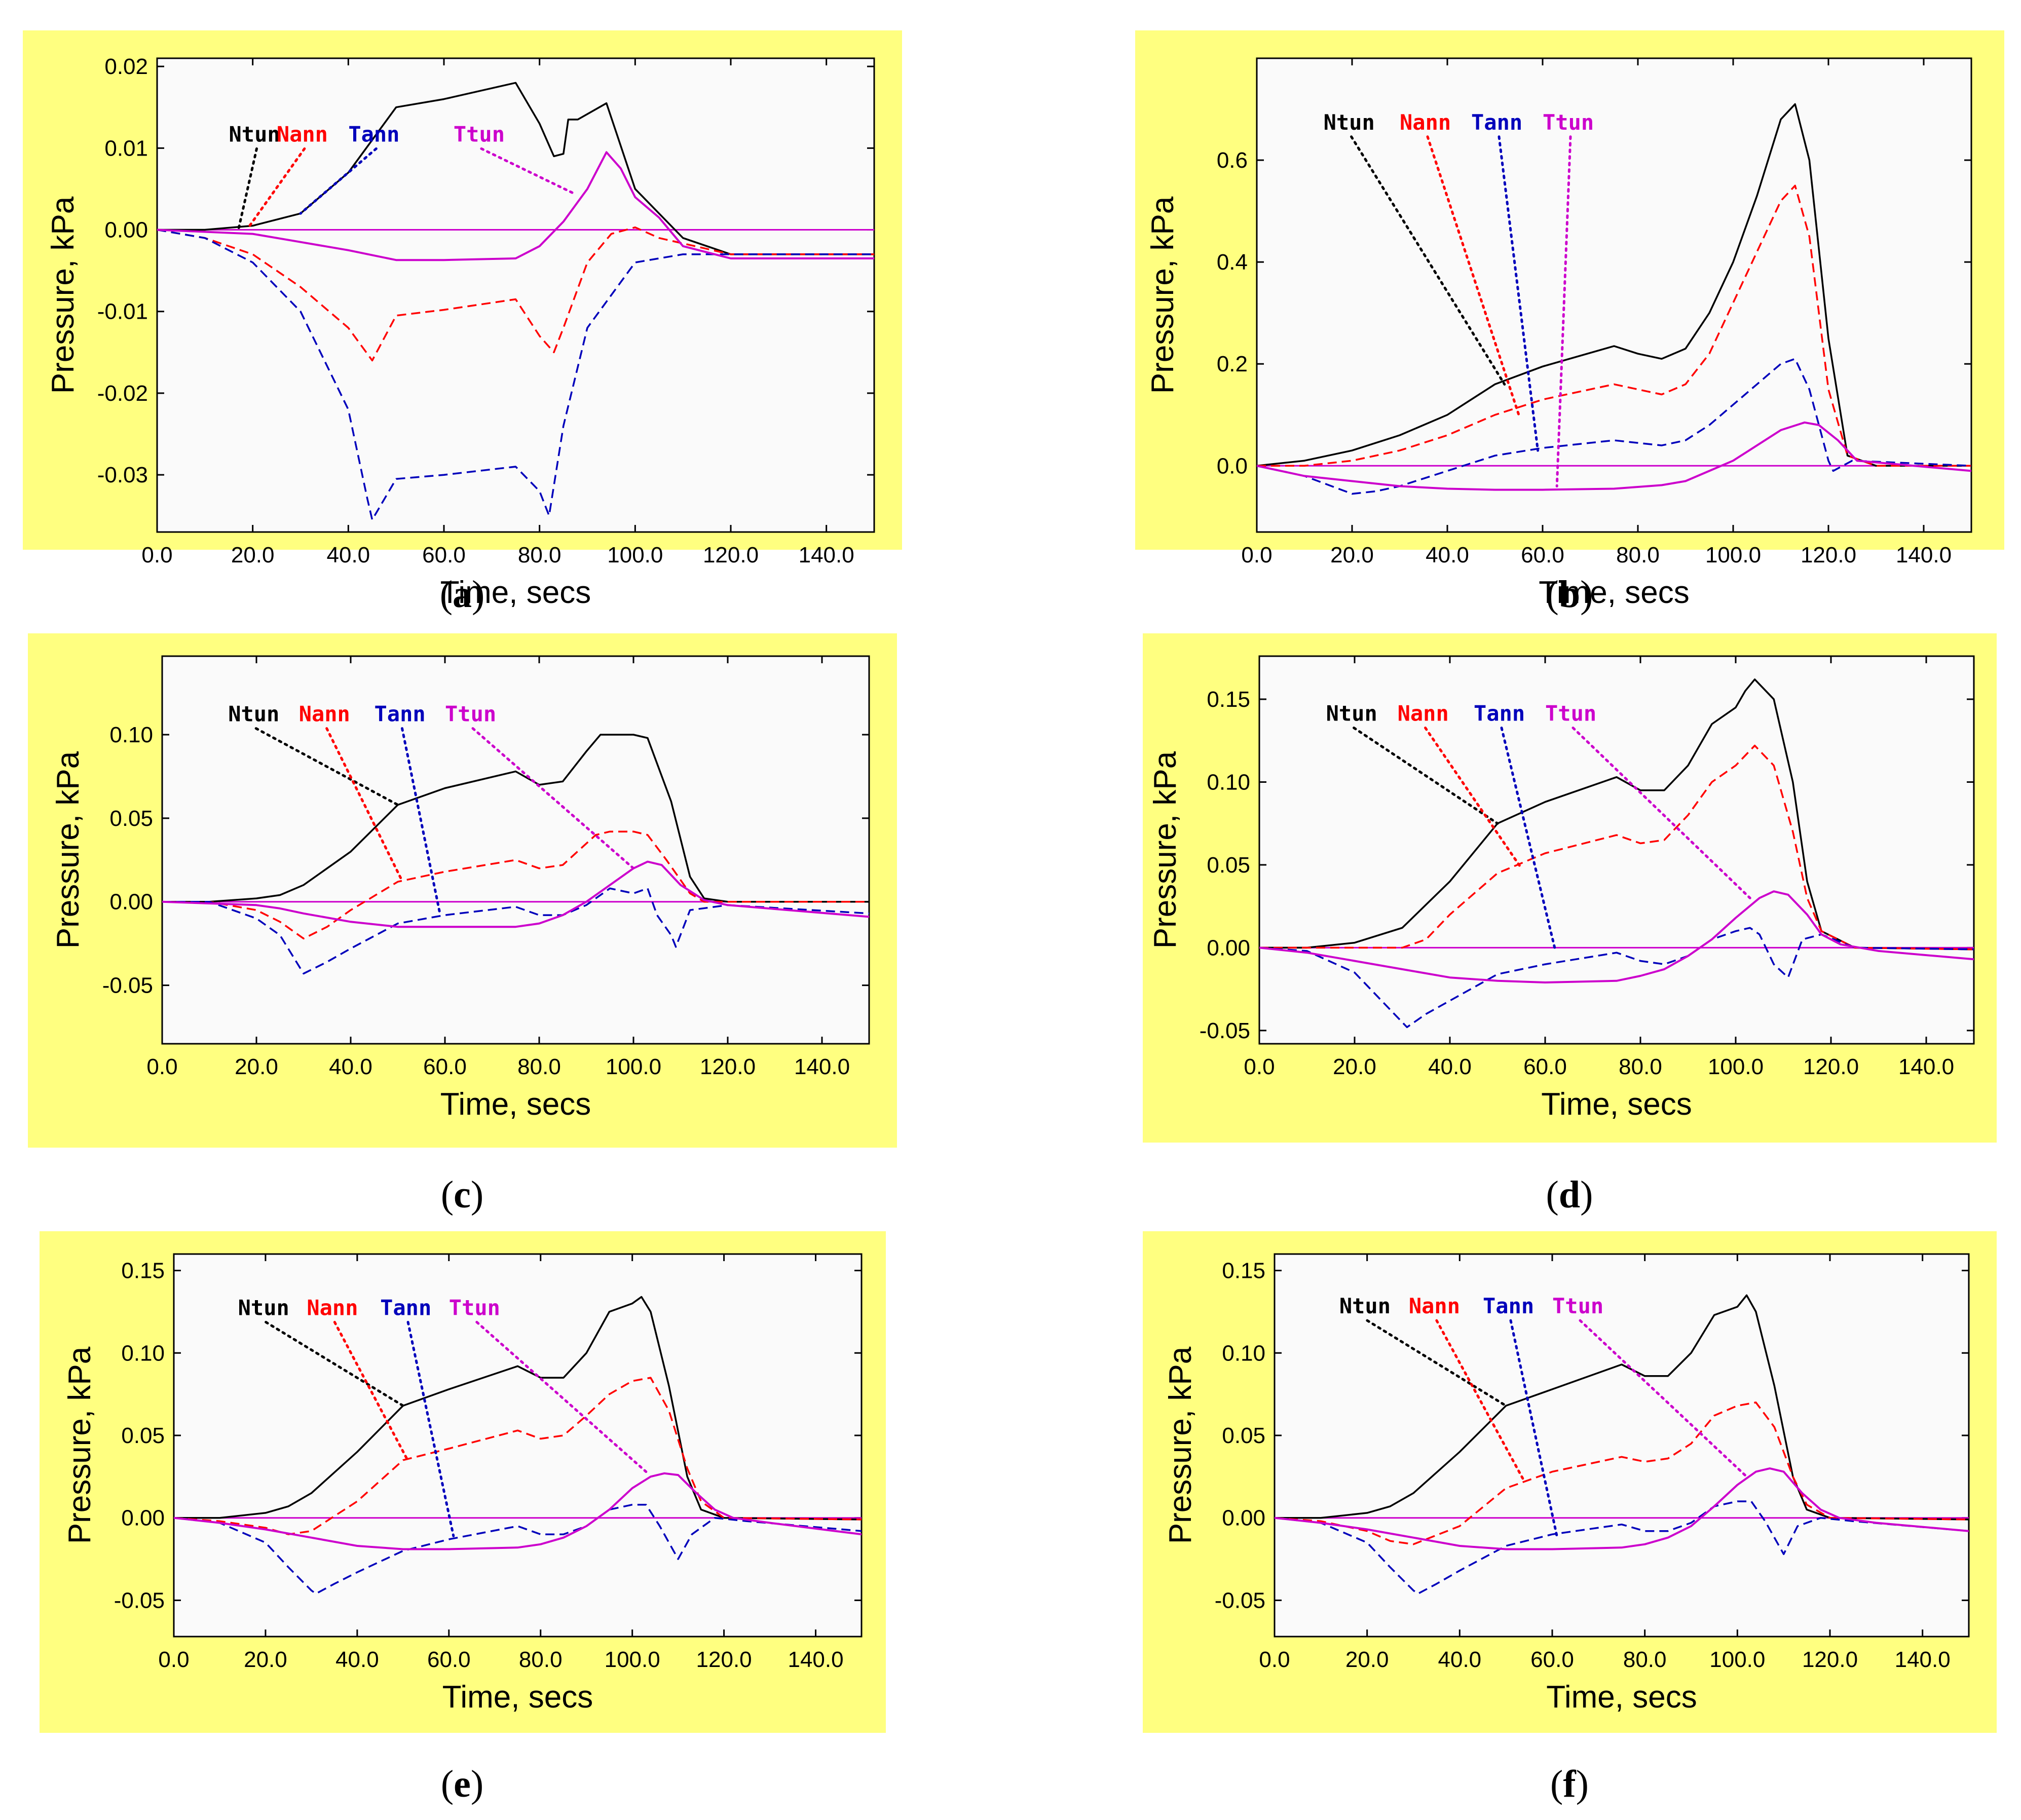  I want to click on legend-leader-ntun, so click(334, 1364).